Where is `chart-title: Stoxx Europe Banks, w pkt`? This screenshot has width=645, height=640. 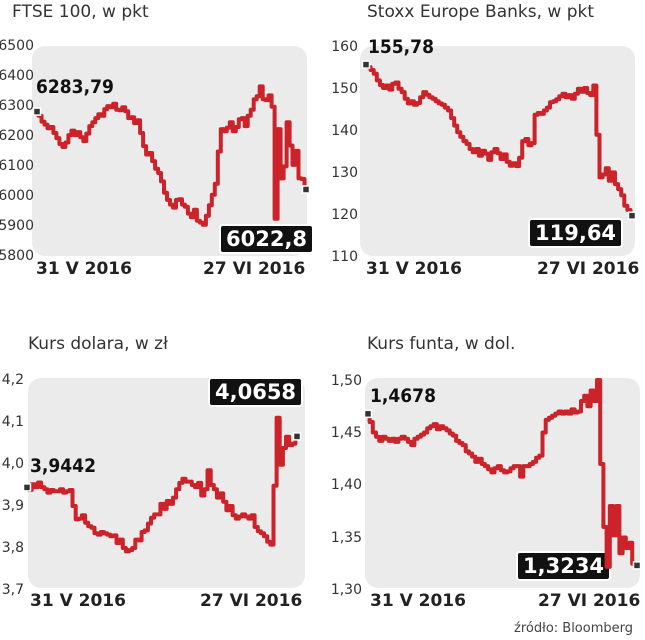 chart-title: Stoxx Europe Banks, w pkt is located at coordinates (481, 12).